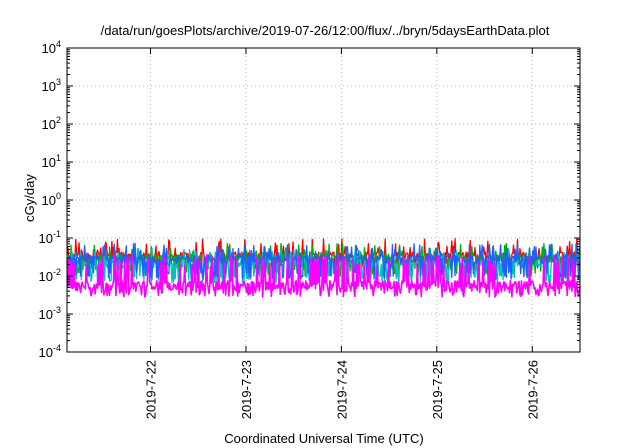  What do you see at coordinates (57, 272) in the screenshot?
I see `y-tick-label-exponent: -2` at bounding box center [57, 272].